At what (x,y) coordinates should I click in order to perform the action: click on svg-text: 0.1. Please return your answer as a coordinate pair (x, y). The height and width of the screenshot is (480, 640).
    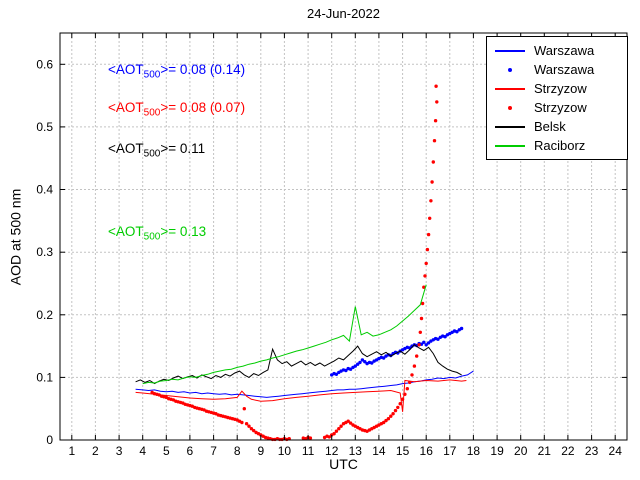
    Looking at the image, I should click on (44, 377).